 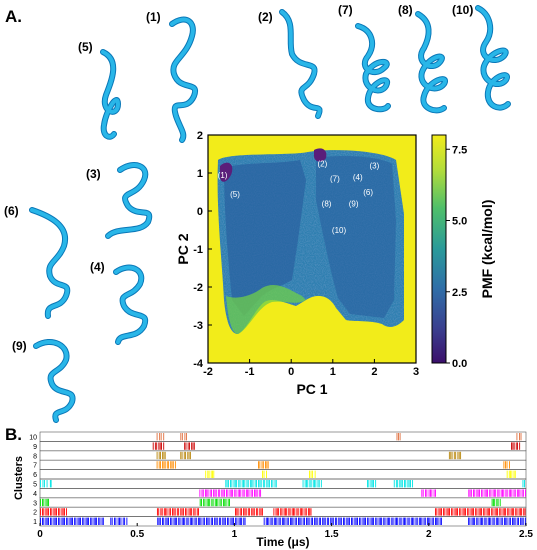 What do you see at coordinates (19, 346) in the screenshot?
I see `structure-label-9: (9)` at bounding box center [19, 346].